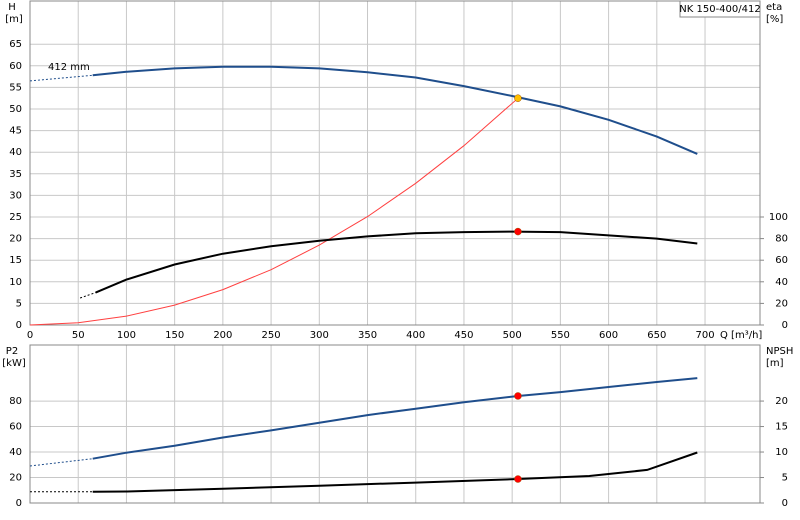 This screenshot has height=520, width=800. What do you see at coordinates (608, 335) in the screenshot?
I see `x-tick-label: 600` at bounding box center [608, 335].